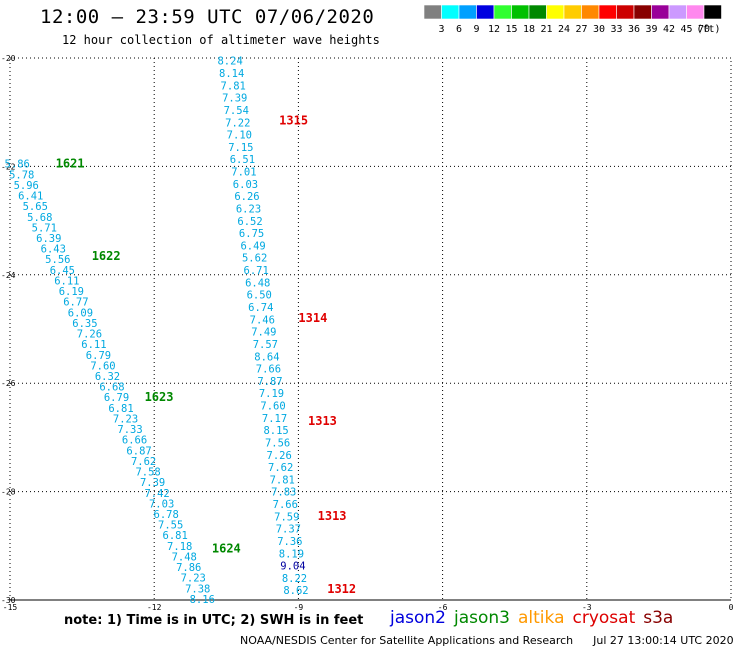 The height and width of the screenshot is (650, 740). I want to click on wave-height-value: 7.10, so click(239, 136).